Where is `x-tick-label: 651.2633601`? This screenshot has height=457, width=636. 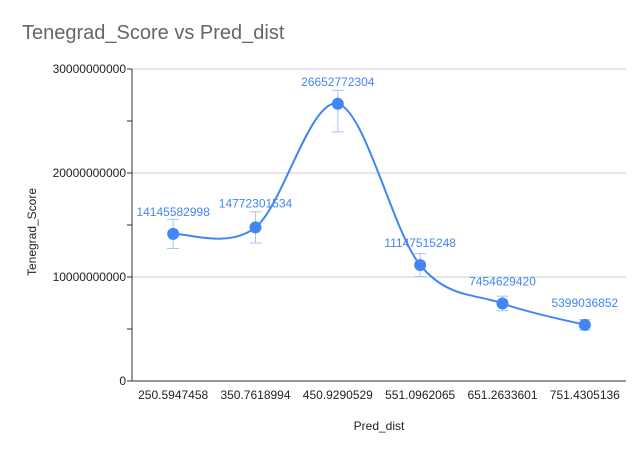
x-tick-label: 651.2633601 is located at coordinates (502, 395).